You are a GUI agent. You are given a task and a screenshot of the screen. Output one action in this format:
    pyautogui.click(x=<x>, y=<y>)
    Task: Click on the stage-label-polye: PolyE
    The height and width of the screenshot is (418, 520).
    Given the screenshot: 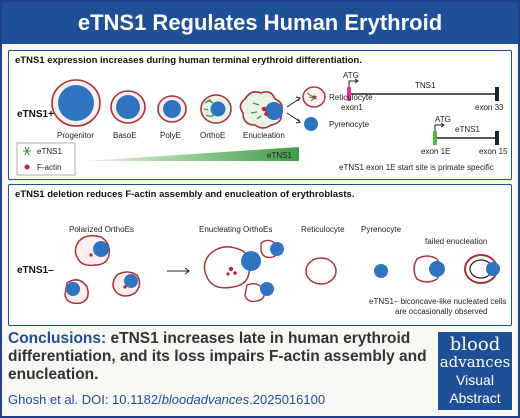 What is the action you would take?
    pyautogui.click(x=170, y=135)
    